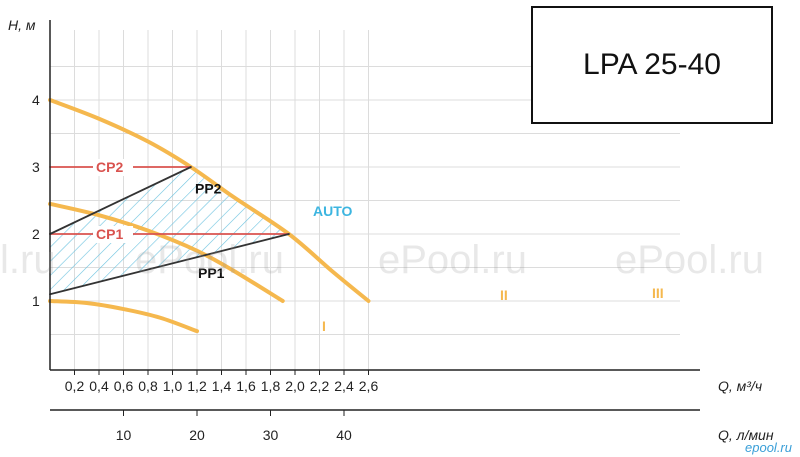  I want to click on series-label-pp2: PP2, so click(208, 188).